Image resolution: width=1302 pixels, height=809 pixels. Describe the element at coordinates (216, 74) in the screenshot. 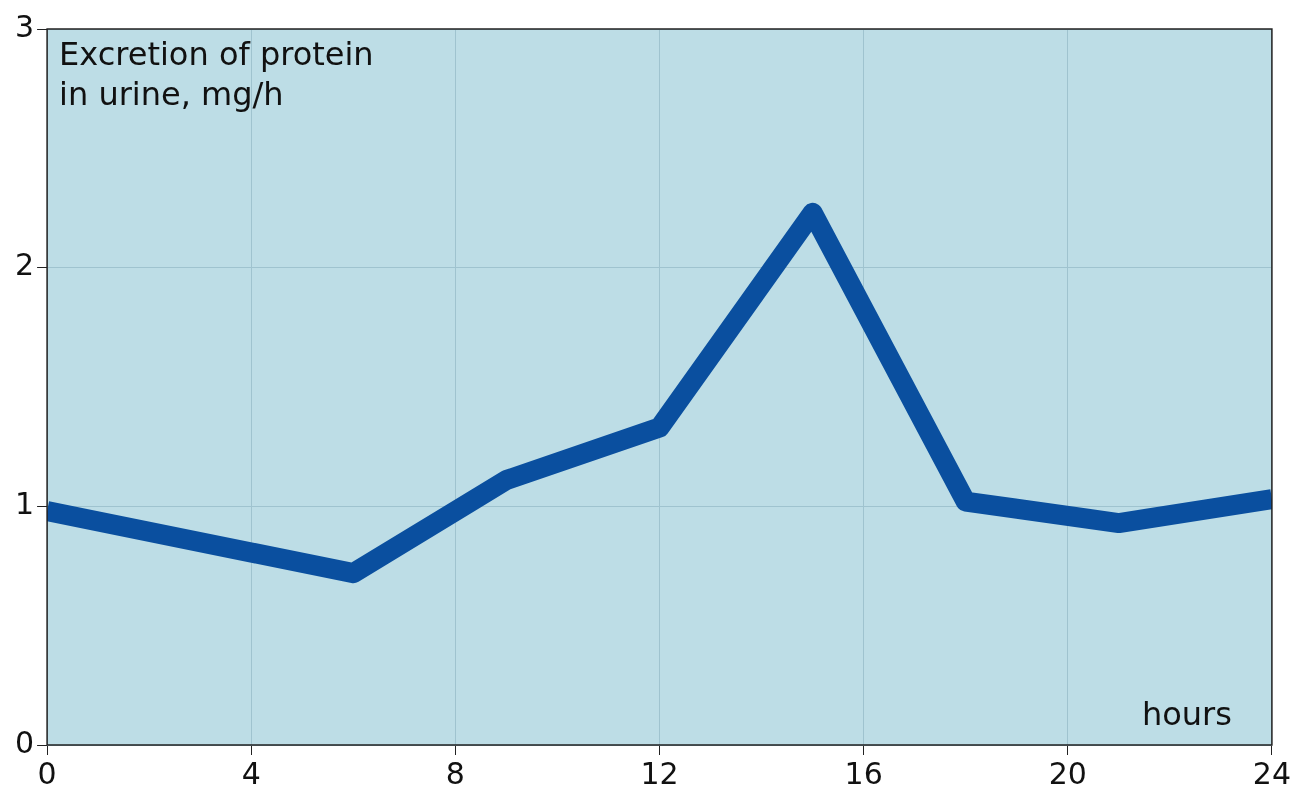

I see `y-axis-title: Excretion of protein in urine, mg/h` at that location.